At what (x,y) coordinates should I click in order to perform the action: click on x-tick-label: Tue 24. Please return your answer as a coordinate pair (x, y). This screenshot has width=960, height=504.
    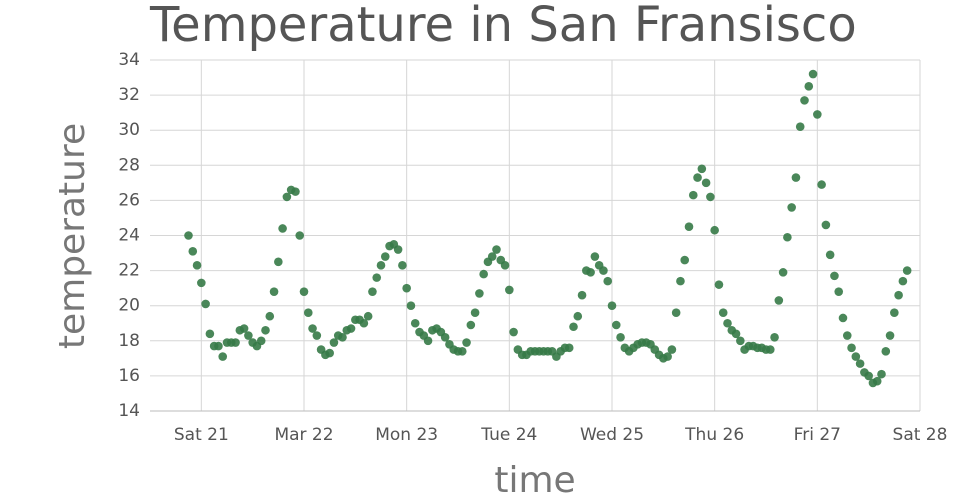
    Looking at the image, I should click on (508, 435).